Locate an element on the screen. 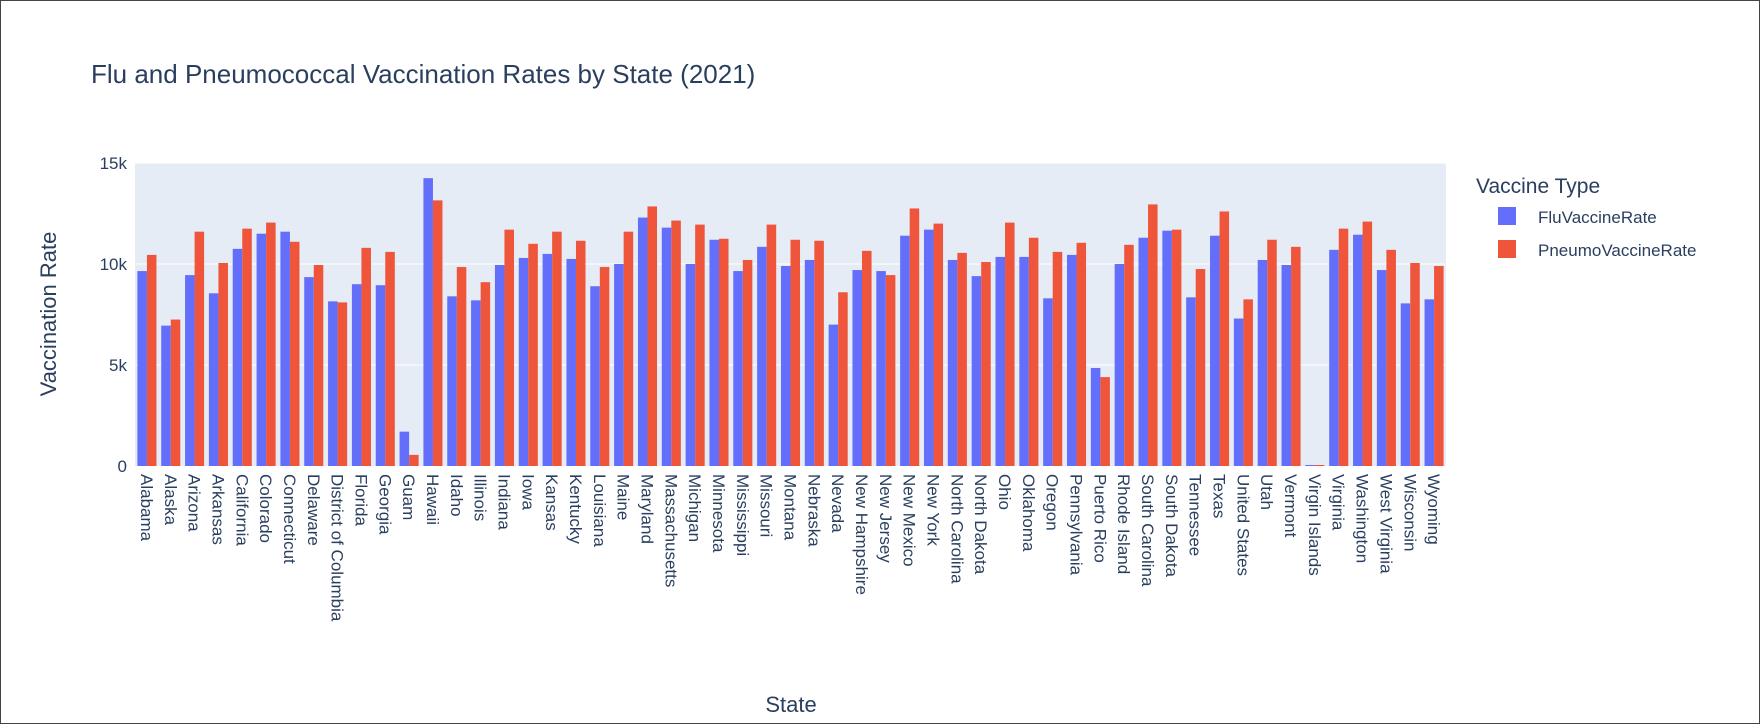  legend-item-flu: FluVaccineRate is located at coordinates (1577, 217).